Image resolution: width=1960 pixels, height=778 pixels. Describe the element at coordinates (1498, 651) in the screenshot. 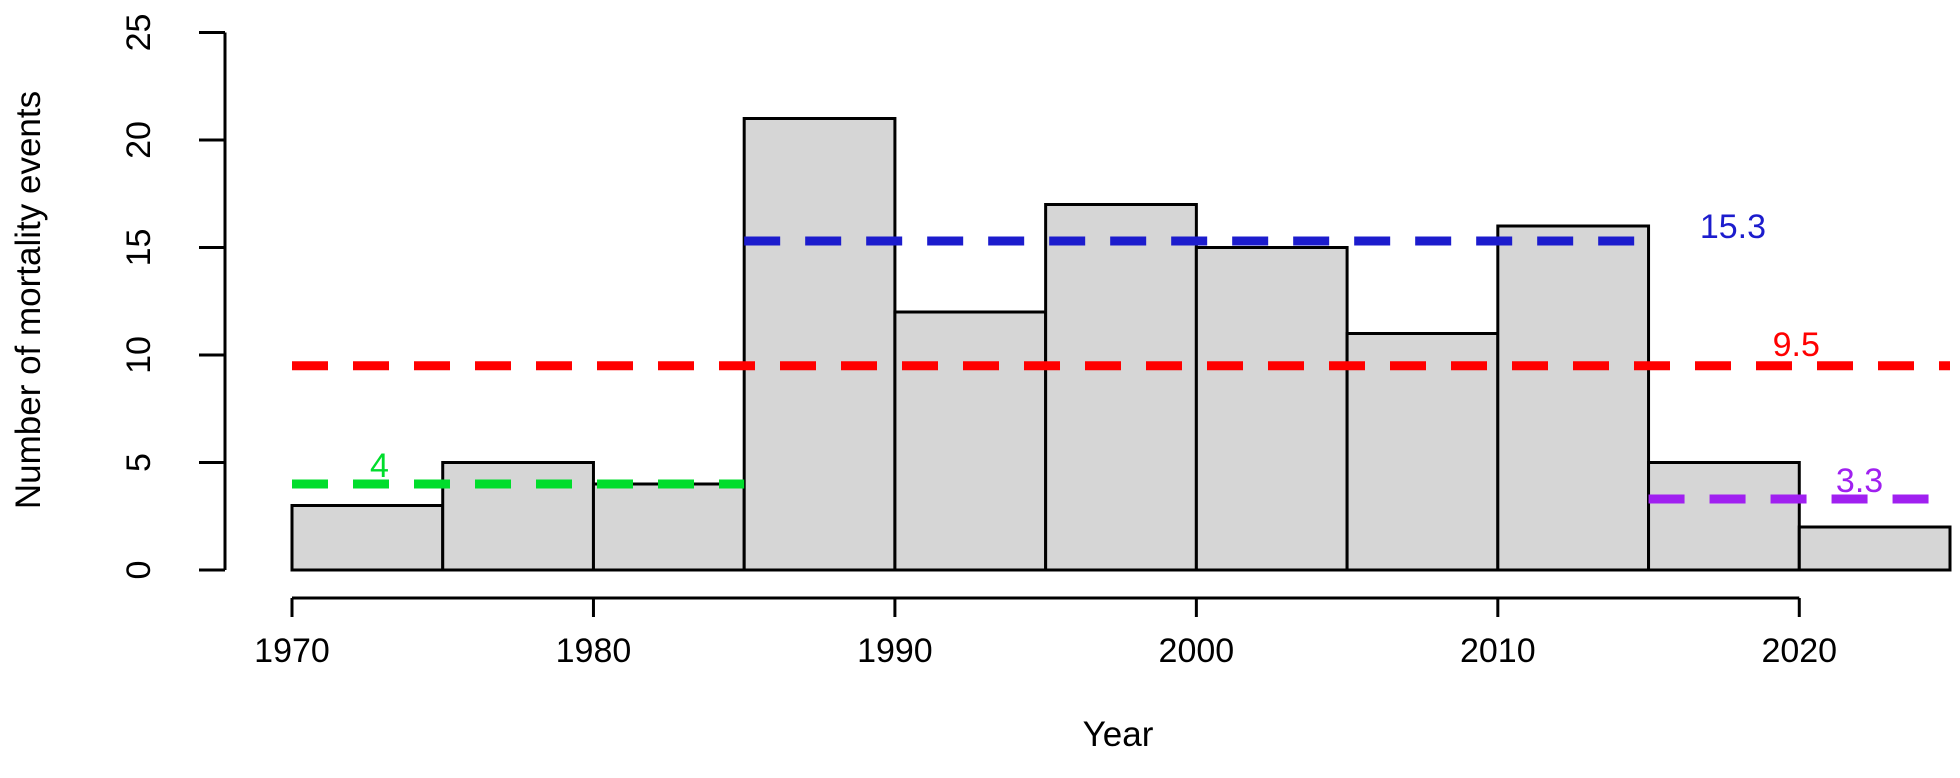

I see `x-tick-label-2010: 2010` at that location.